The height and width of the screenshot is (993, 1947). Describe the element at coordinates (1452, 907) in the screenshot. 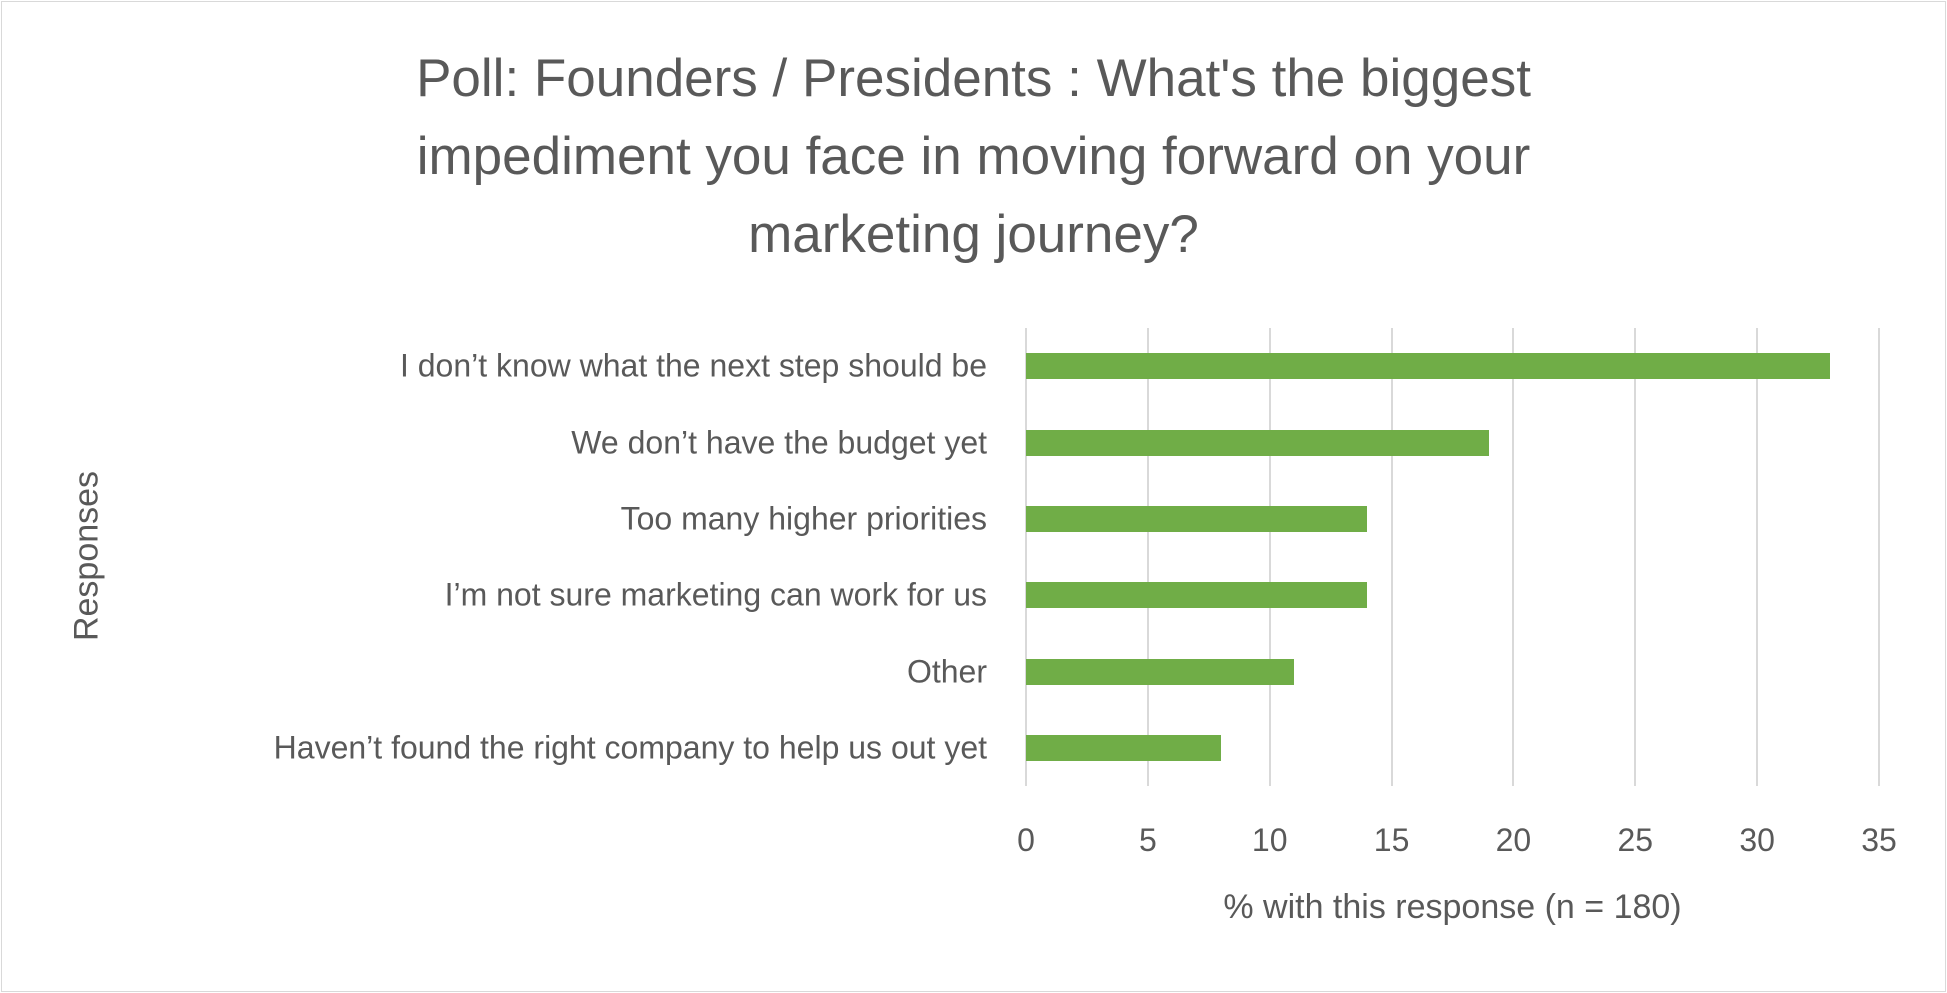

I see `x-axis-label: % with this response (n = 180)` at that location.